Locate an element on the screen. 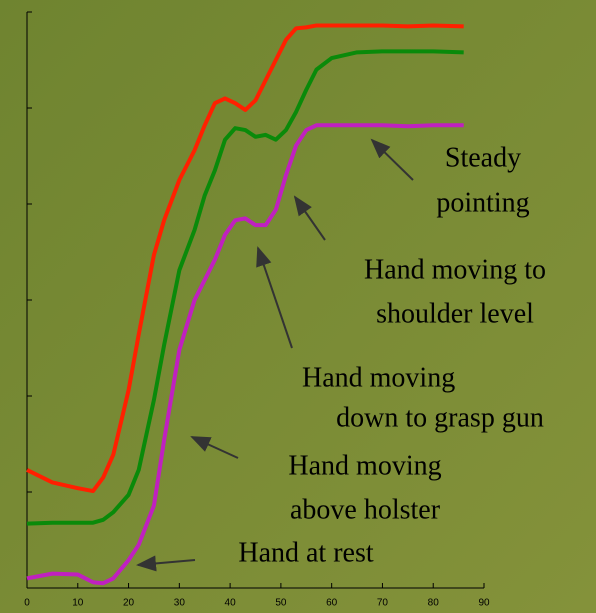  annotation: Hand at rest is located at coordinates (306, 552).